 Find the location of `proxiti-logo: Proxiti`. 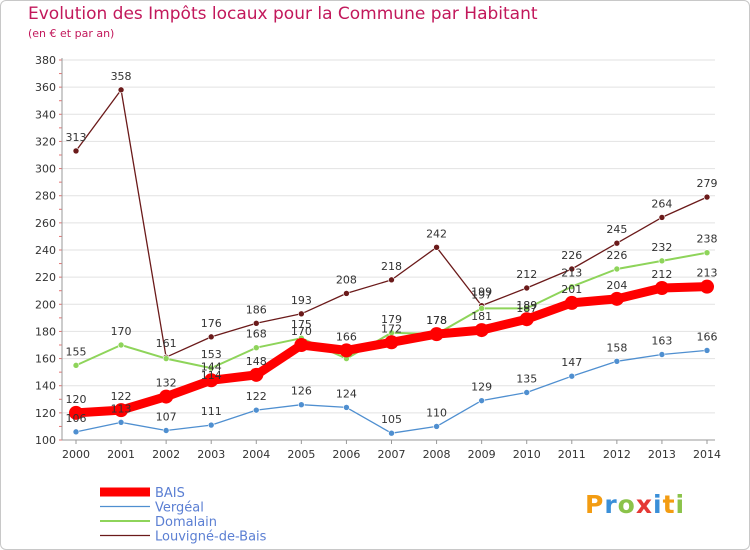

proxiti-logo: Proxiti is located at coordinates (635, 504).